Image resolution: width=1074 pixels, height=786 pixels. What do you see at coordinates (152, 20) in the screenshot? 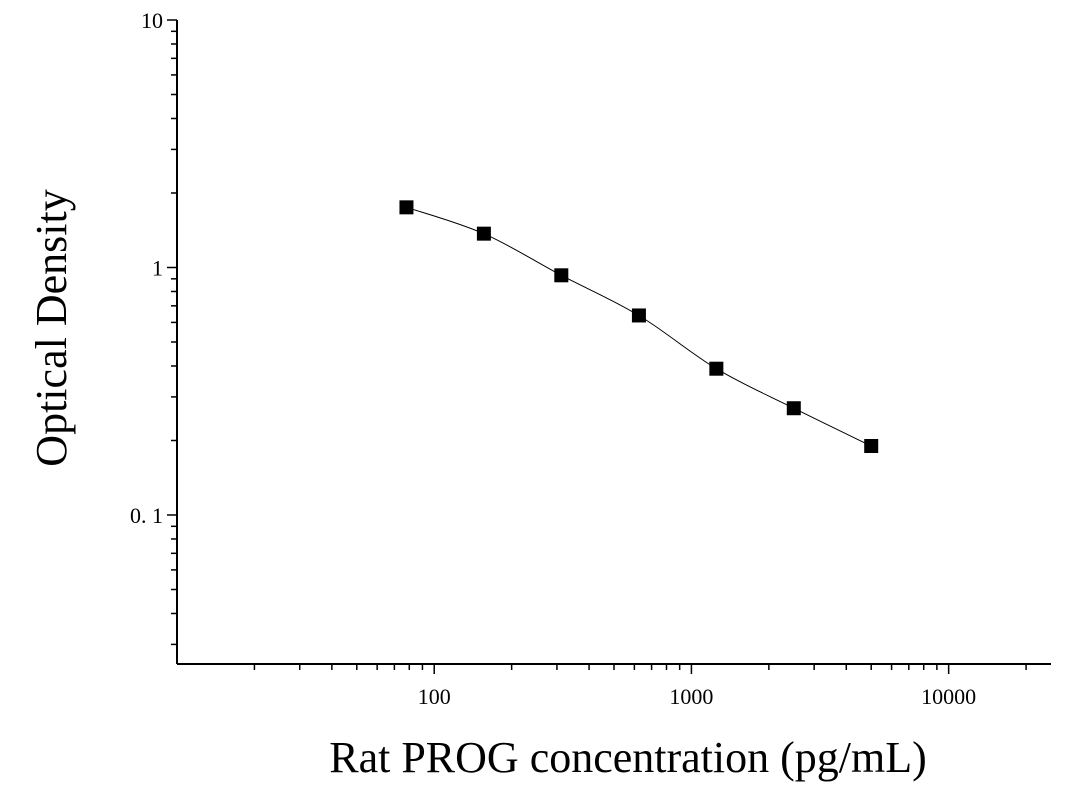
I see `y-tick-label: 10` at bounding box center [152, 20].